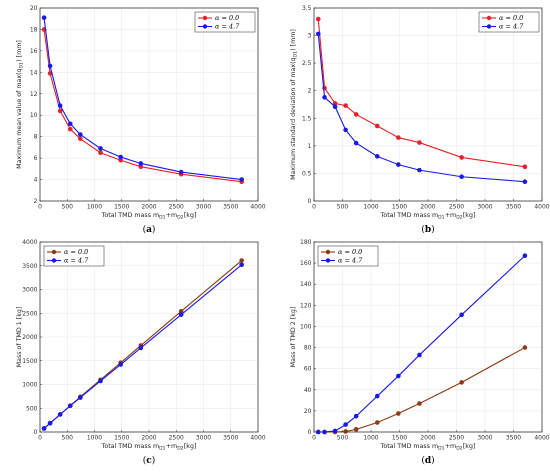 The height and width of the screenshot is (472, 550). I want to click on panel-caption: (b), so click(427, 229).